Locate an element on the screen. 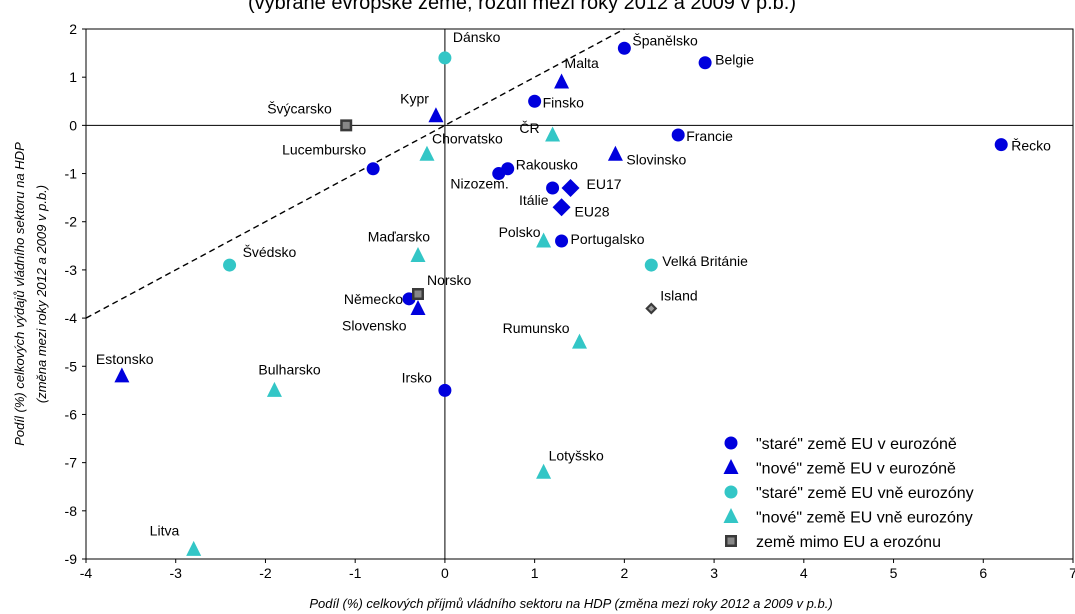 This screenshot has height=614, width=1075. point-label-malta: Malta is located at coordinates (582, 63).